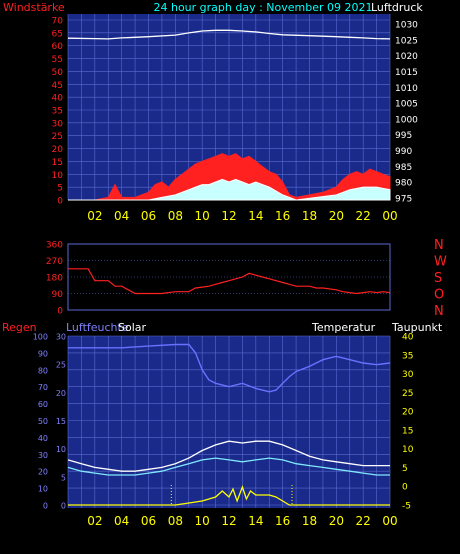  I want to click on direction-left-axis: 360 270 180 90 0, so click(54, 279).